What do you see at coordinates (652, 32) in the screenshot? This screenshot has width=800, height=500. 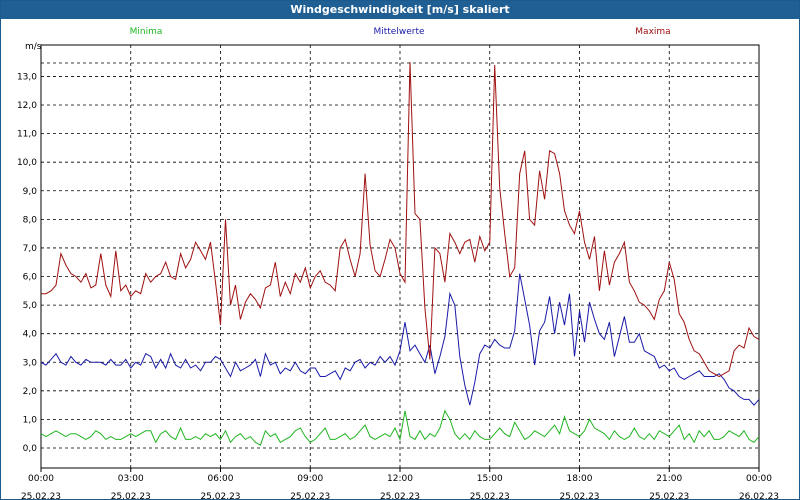 I see `legend-maxima: Maxima` at bounding box center [652, 32].